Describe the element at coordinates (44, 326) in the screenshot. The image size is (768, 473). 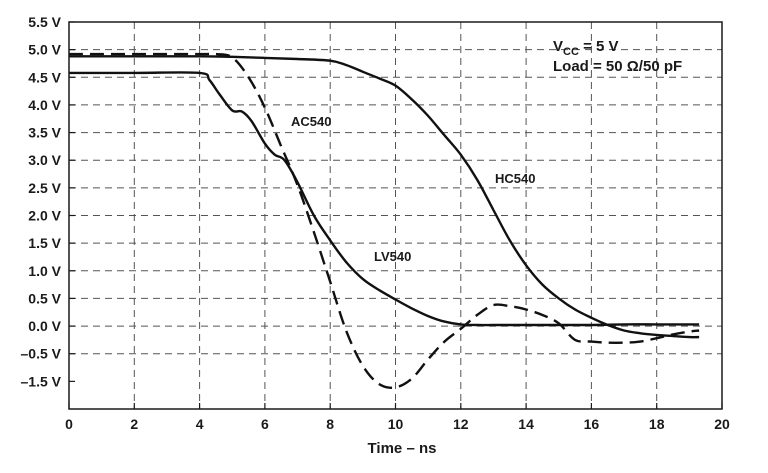
I see `y-tick-label: 0.0 V` at that location.